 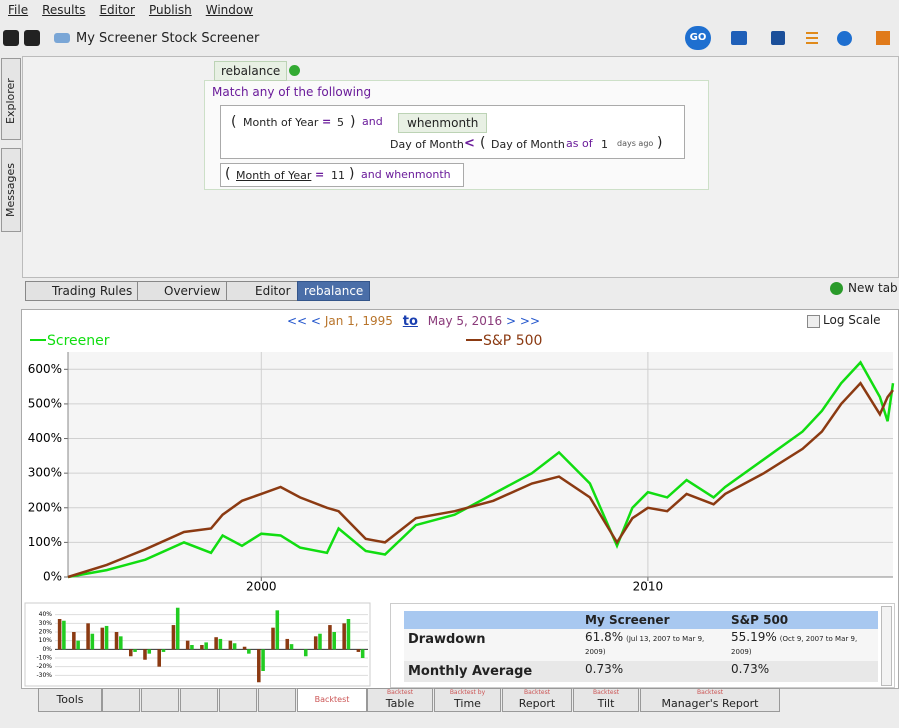 I want to click on rule-unit: days ago, so click(x=635, y=143).